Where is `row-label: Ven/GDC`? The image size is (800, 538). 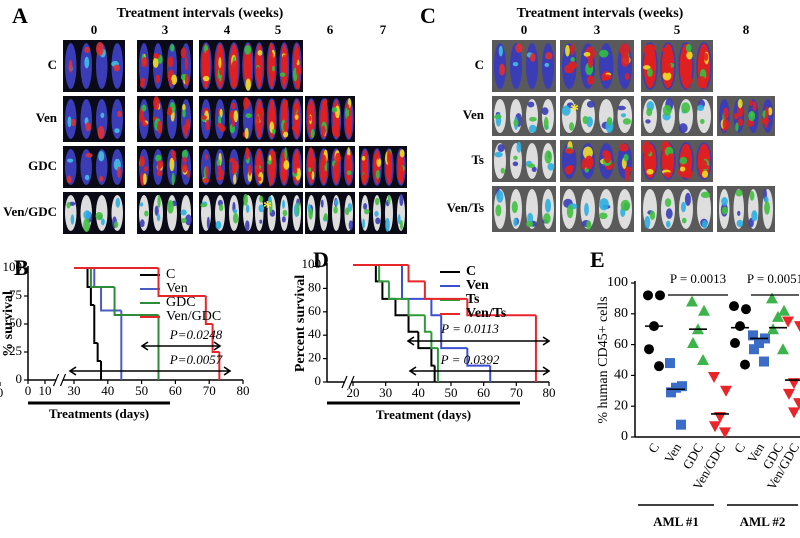
row-label: Ven/GDC is located at coordinates (30, 211).